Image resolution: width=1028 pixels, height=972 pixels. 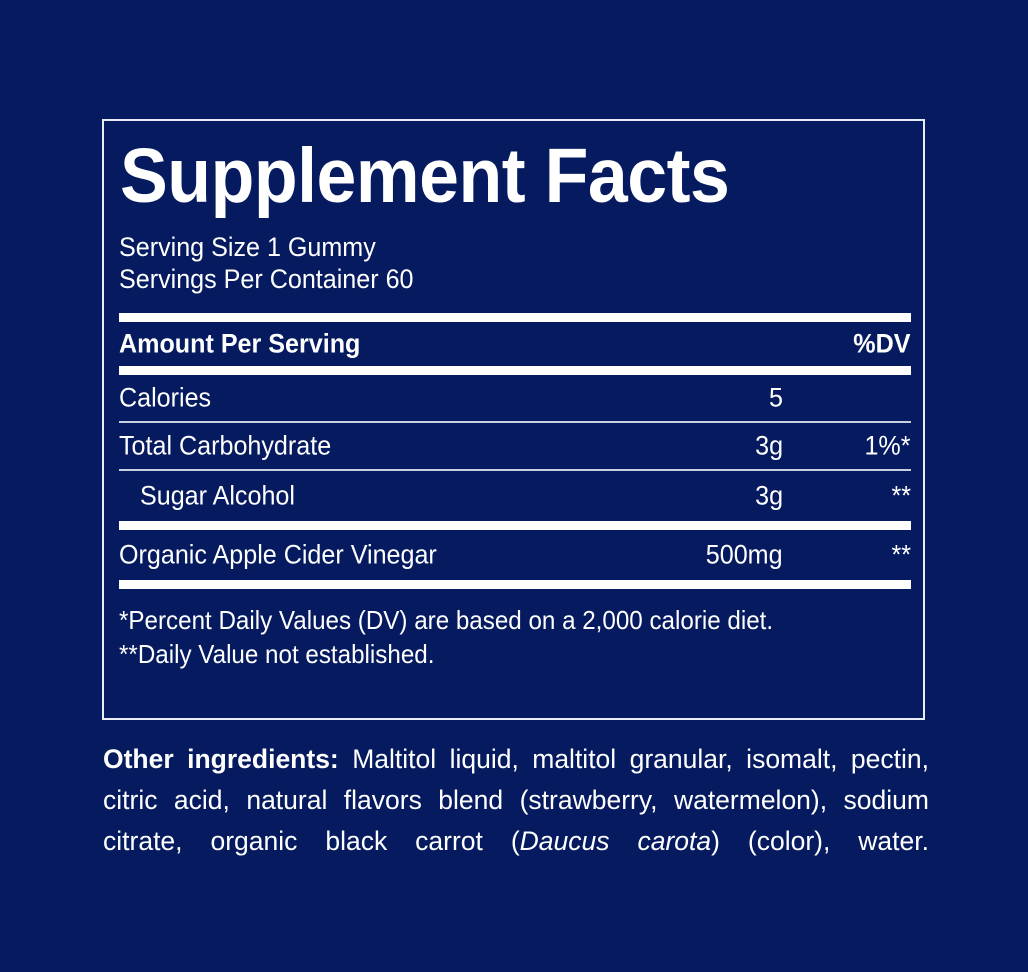 What do you see at coordinates (225, 445) in the screenshot?
I see `nutrient-name: Total Carbohydrate` at bounding box center [225, 445].